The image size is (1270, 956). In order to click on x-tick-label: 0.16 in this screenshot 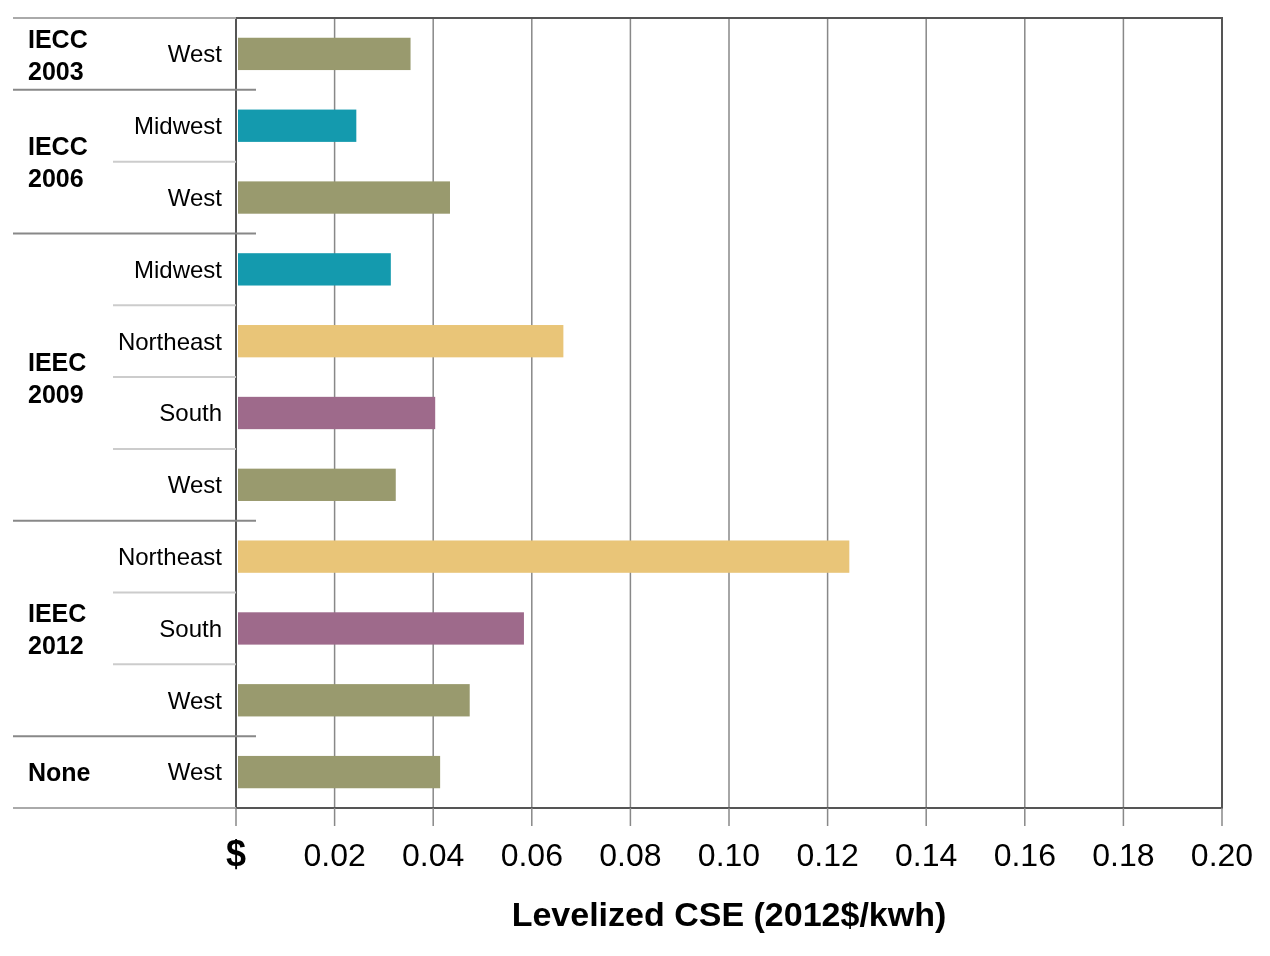, I will do `click(1024, 855)`.